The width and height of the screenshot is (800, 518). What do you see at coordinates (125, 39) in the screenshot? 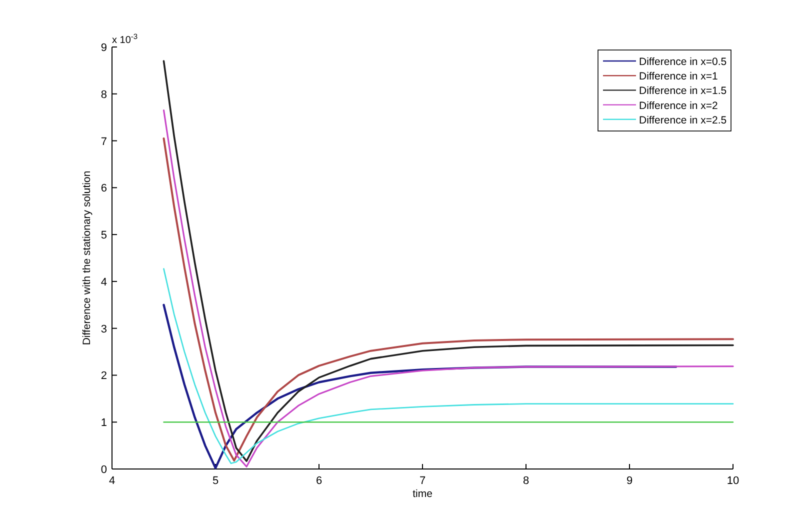
I see `text: x 10$^{-3}$` at bounding box center [125, 39].